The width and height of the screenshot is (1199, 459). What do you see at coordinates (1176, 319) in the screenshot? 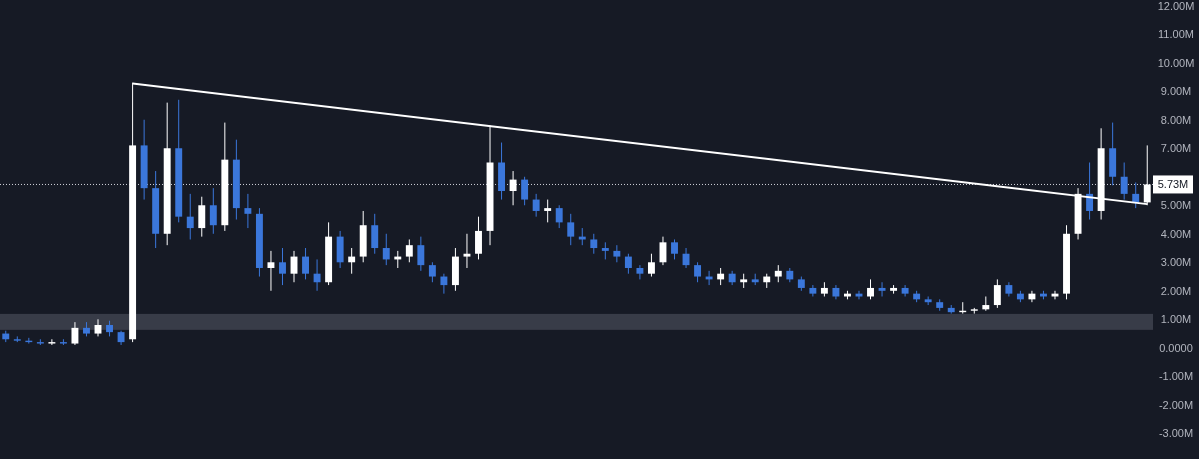
I see `y-tick-label: 1.00M` at bounding box center [1176, 319].